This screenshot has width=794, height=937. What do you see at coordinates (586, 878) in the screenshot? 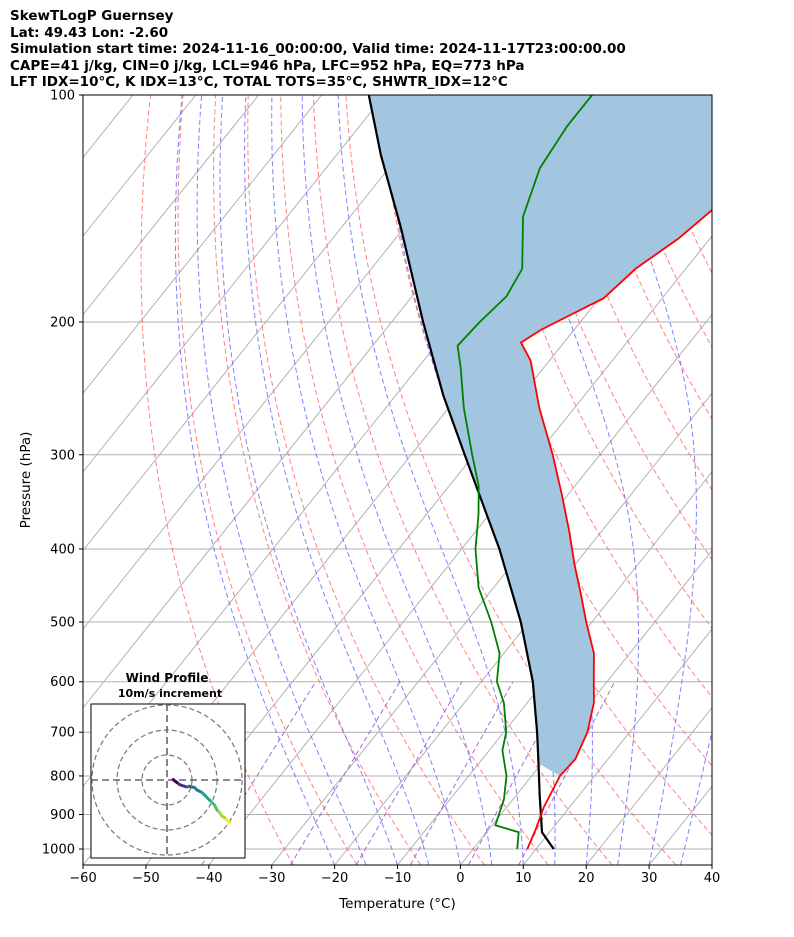
I see `x-tick-label: 20` at bounding box center [586, 878].